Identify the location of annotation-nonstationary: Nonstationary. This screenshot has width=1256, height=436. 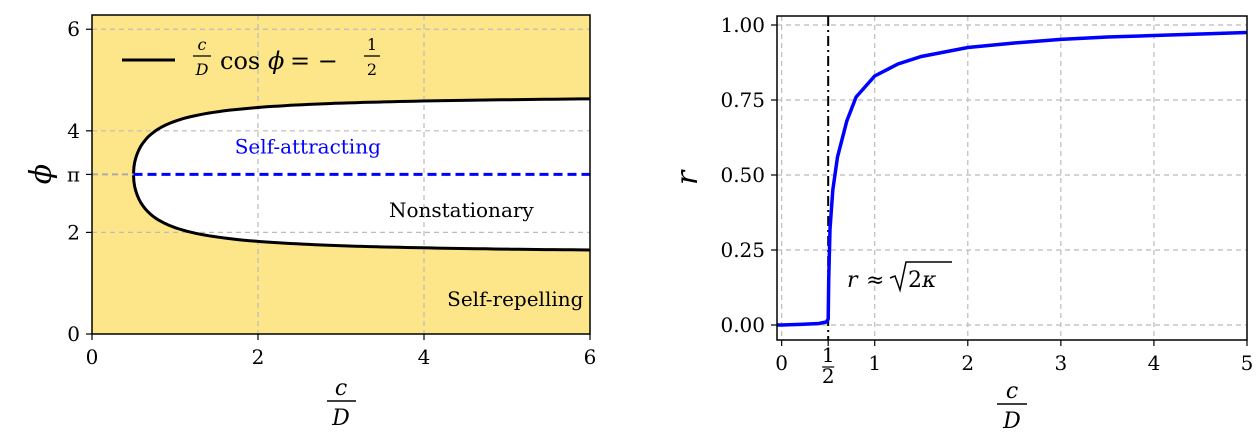
(461, 210).